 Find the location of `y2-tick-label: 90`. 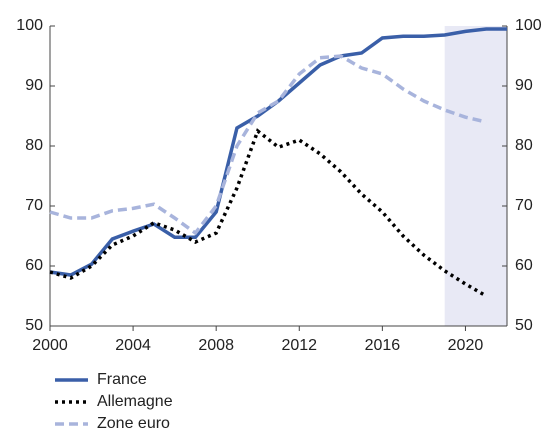

y2-tick-label: 90 is located at coordinates (524, 85).